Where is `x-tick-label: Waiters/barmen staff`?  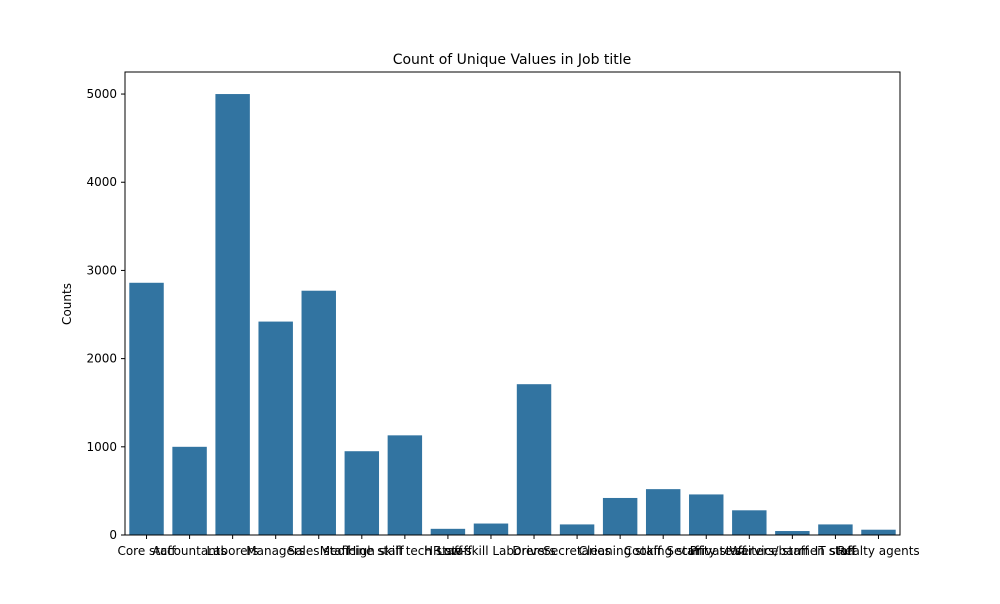 x-tick-label: Waiters/barmen staff is located at coordinates (792, 551).